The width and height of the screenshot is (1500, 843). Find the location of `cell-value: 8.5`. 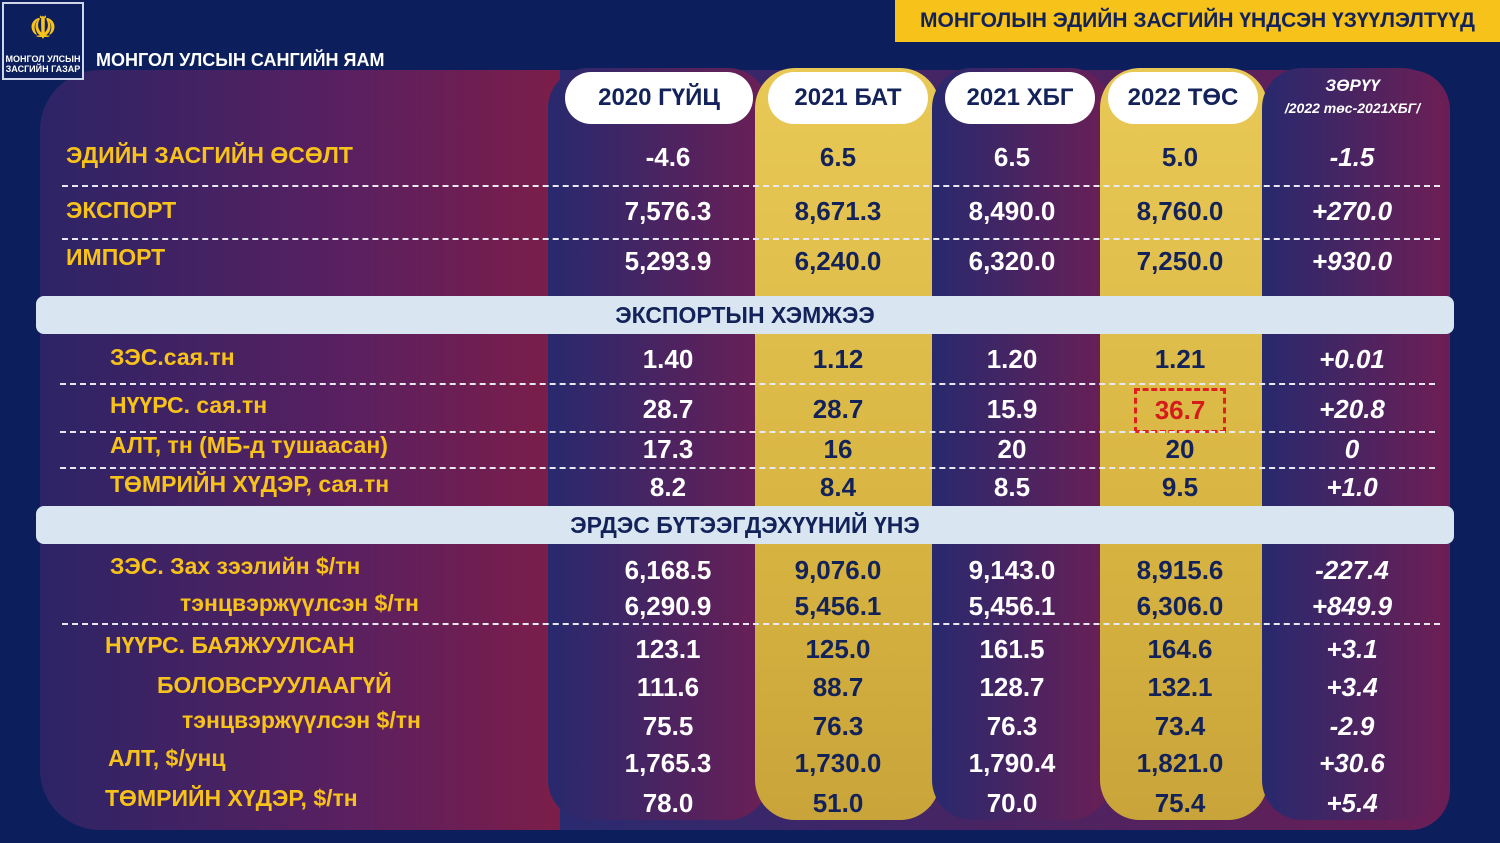

cell-value: 8.5 is located at coordinates (1012, 487).